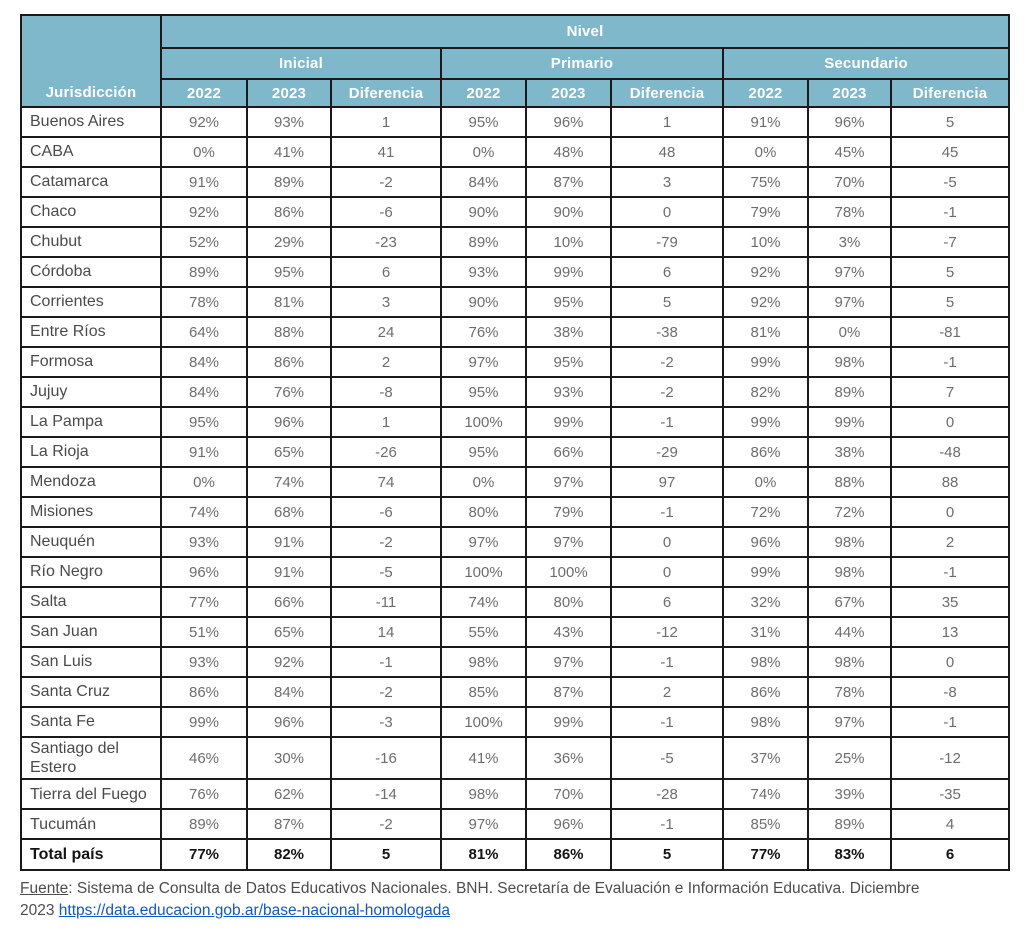  I want to click on value-cell: 0%, so click(204, 152).